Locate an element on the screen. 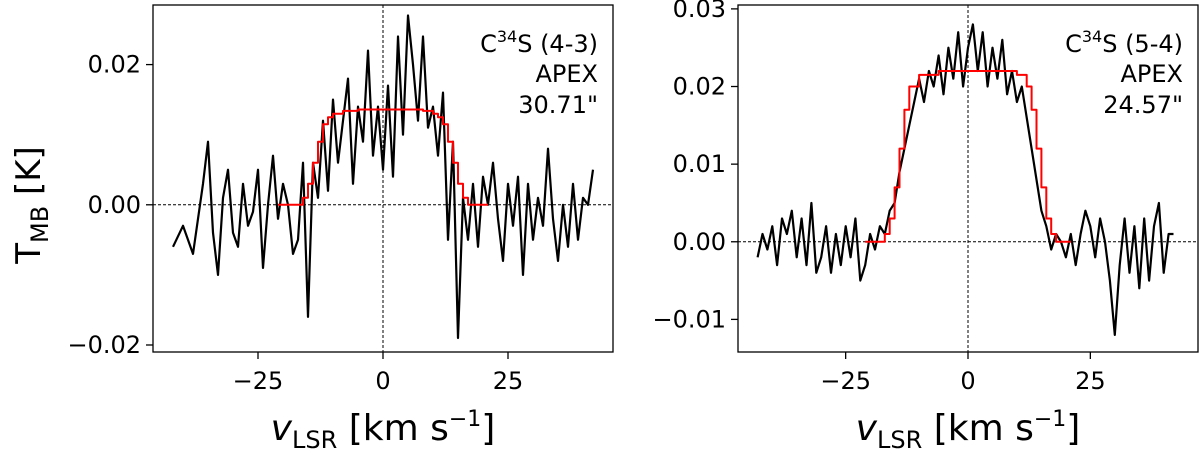  left-y-tick-label: 0.02 is located at coordinates (114, 65).